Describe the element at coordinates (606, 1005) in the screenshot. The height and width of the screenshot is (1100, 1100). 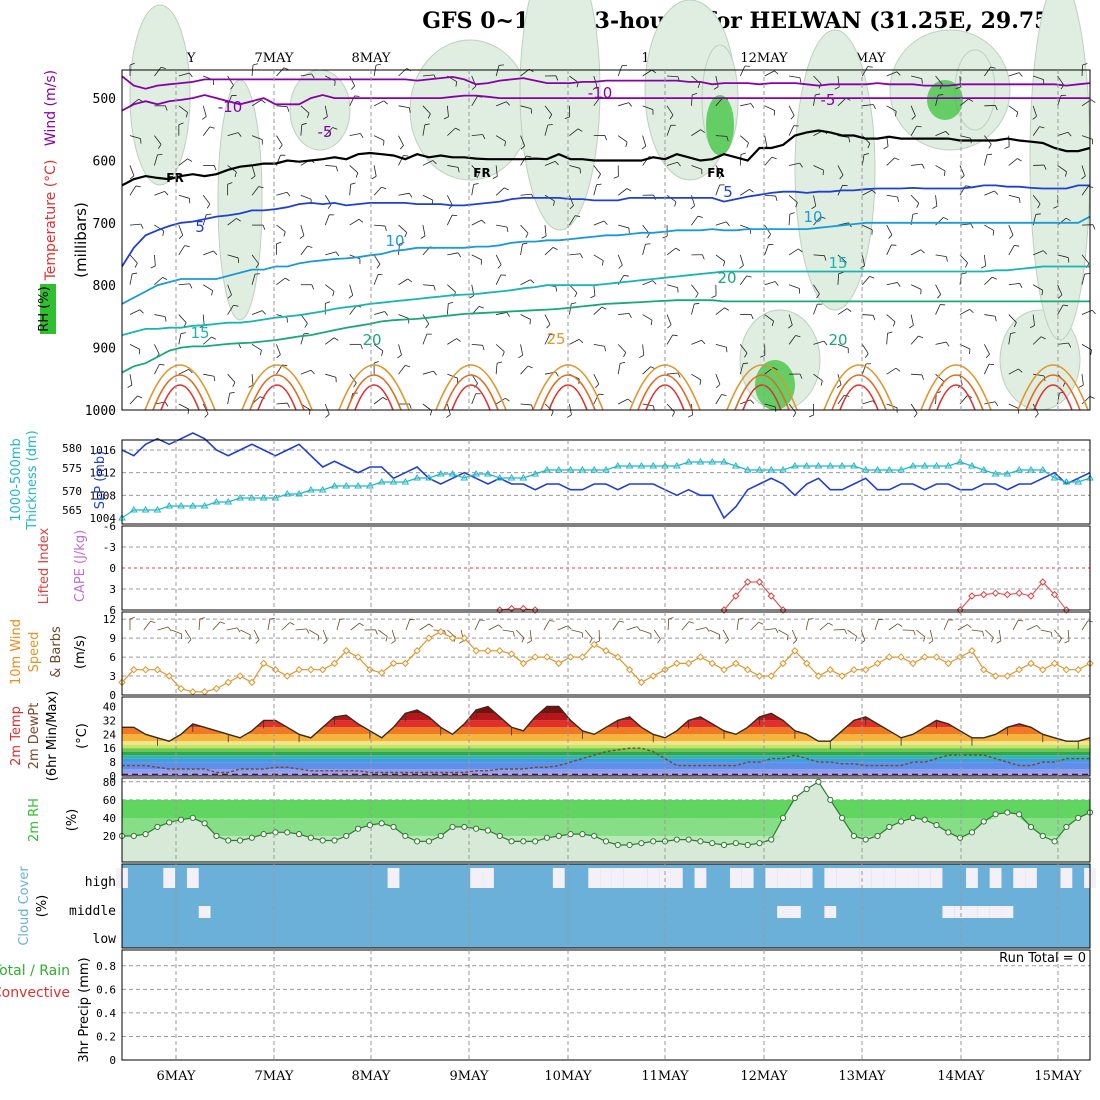
I see `precip-panel-frame` at that location.